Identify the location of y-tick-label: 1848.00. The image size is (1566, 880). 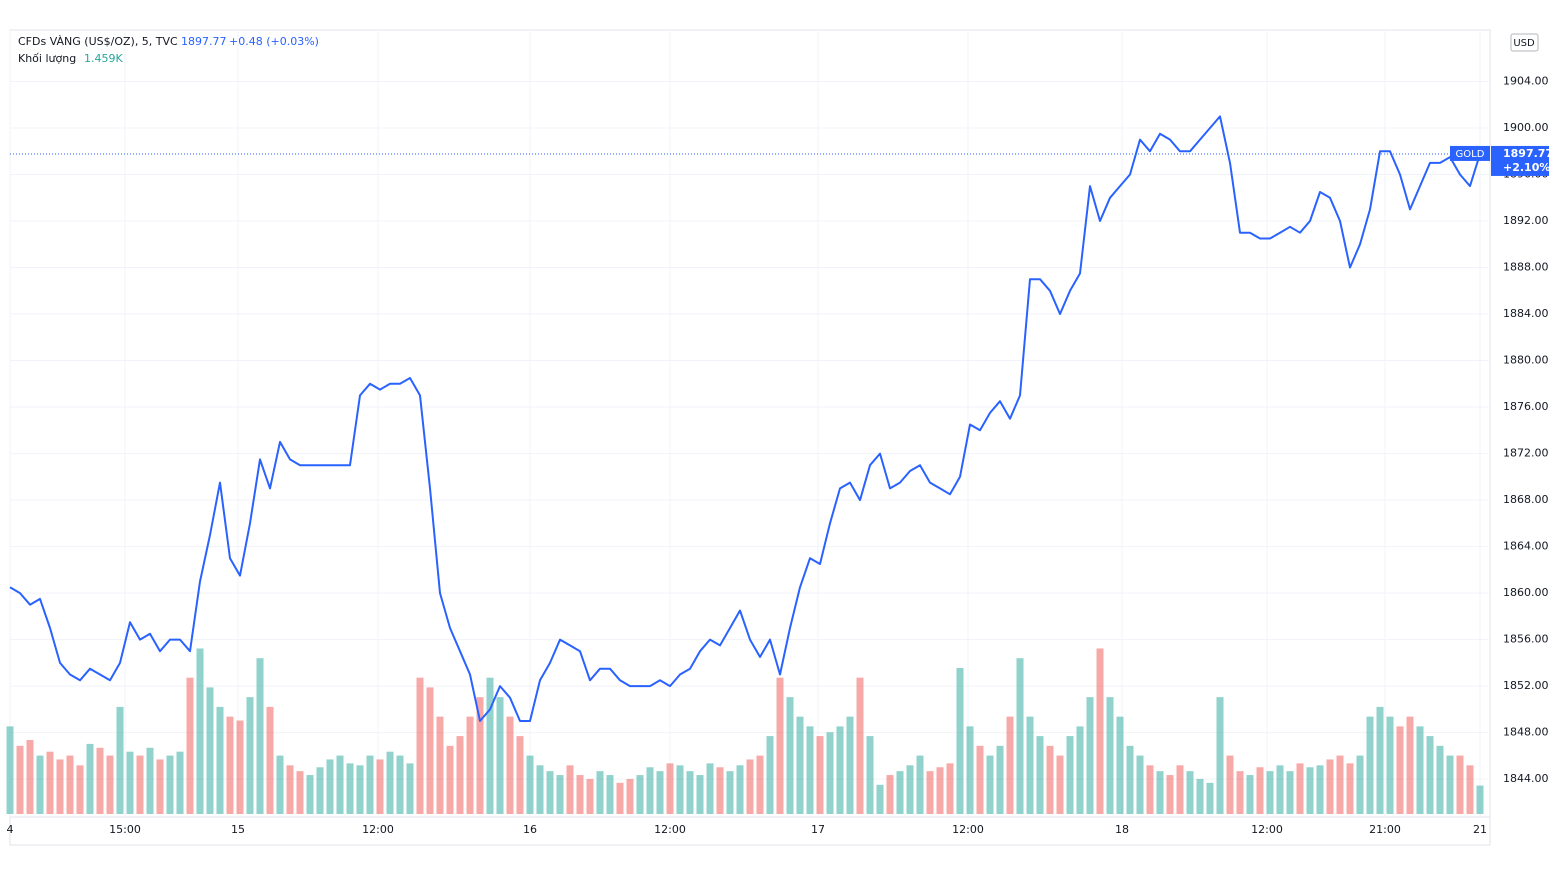
(1526, 732).